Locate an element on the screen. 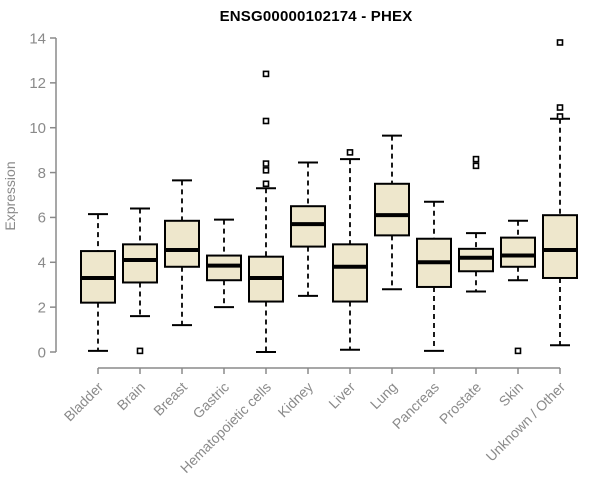 The image size is (600, 500). y-axis-tick-label: 0 is located at coordinates (42, 352).